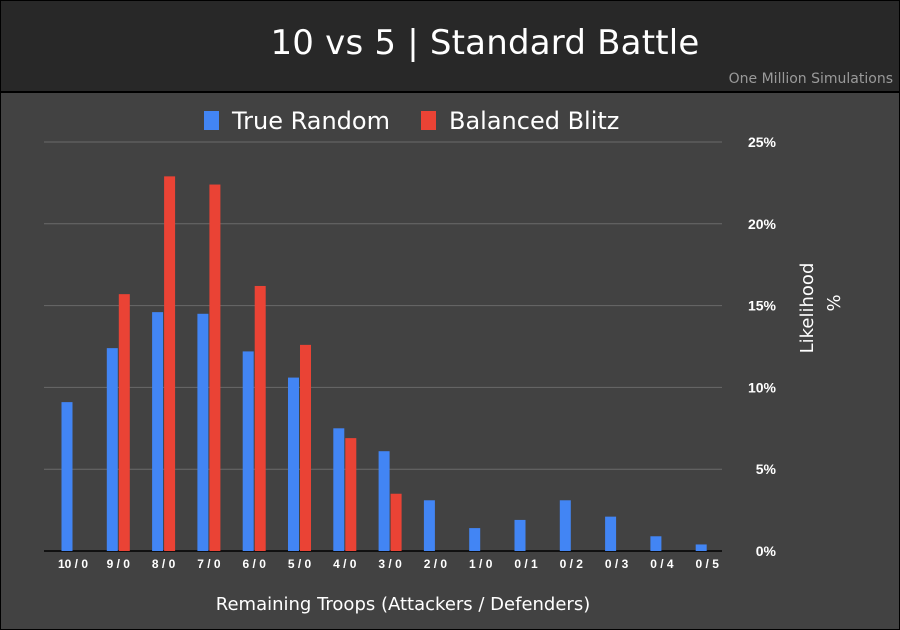 The width and height of the screenshot is (900, 630). What do you see at coordinates (209, 564) in the screenshot?
I see `x-tick-label: 7 / 0` at bounding box center [209, 564].